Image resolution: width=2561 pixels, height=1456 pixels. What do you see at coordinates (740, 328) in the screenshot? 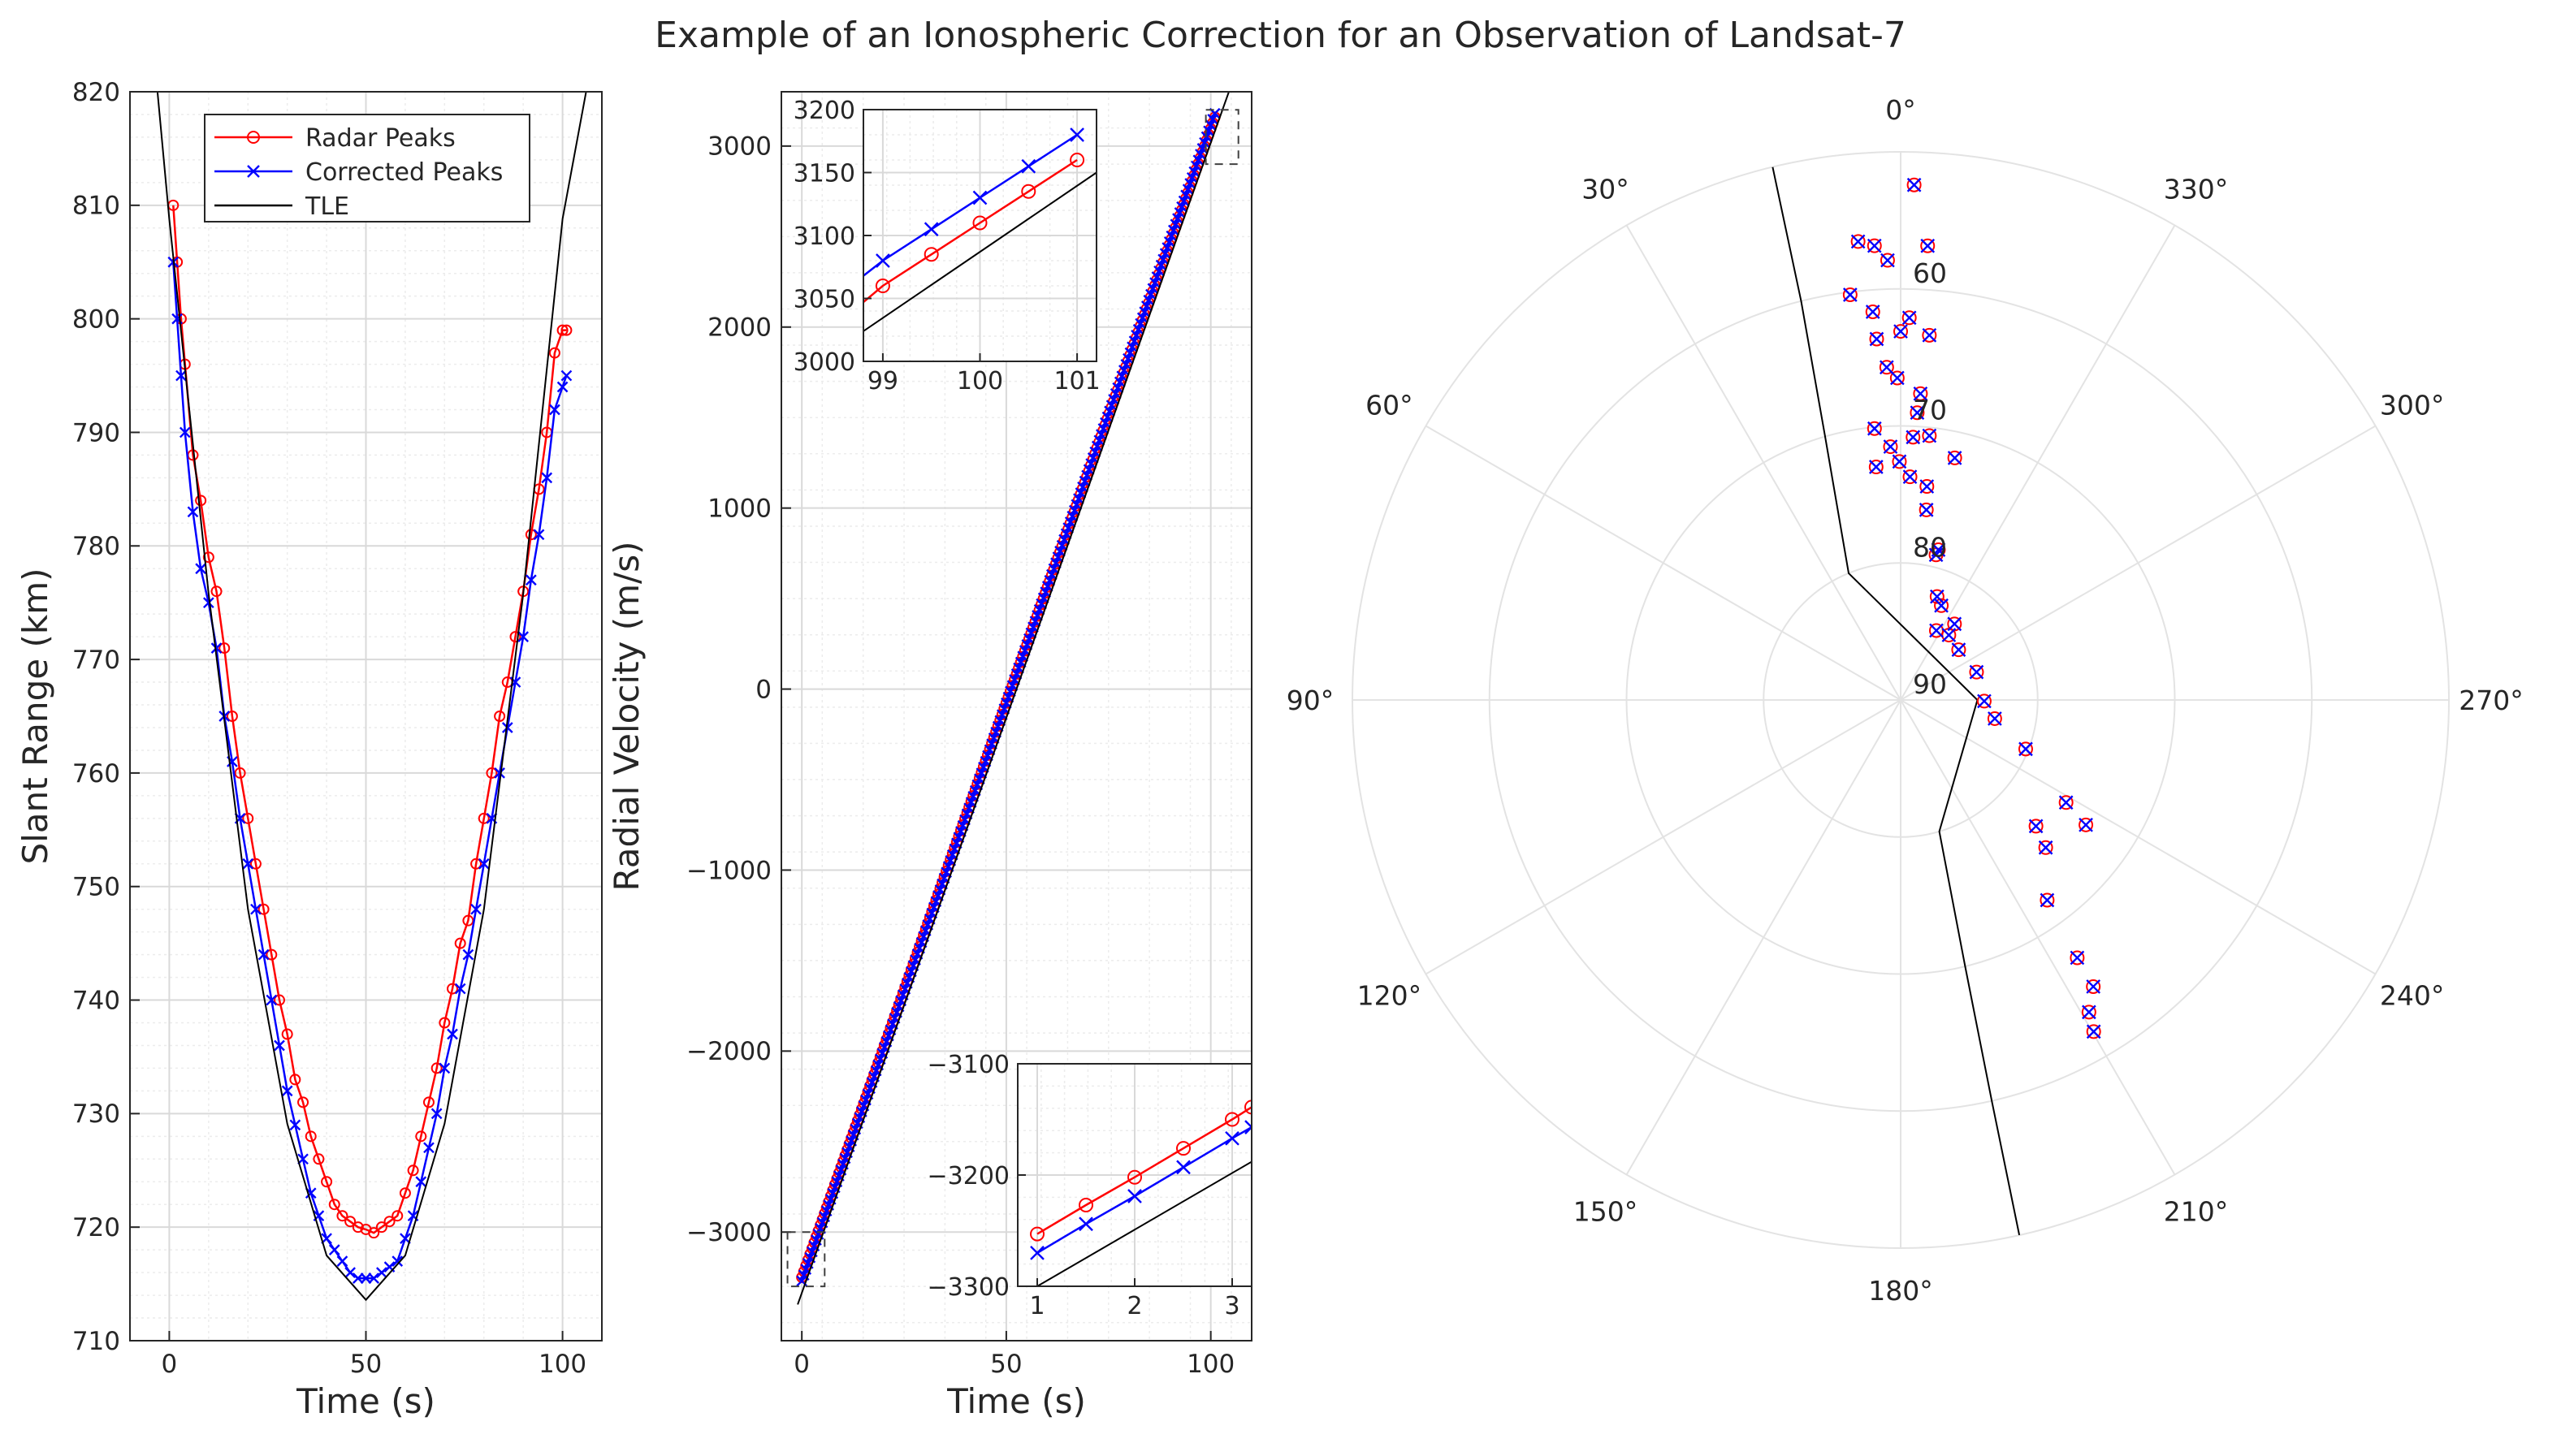
I see `y-tick-label: 2000` at bounding box center [740, 328].